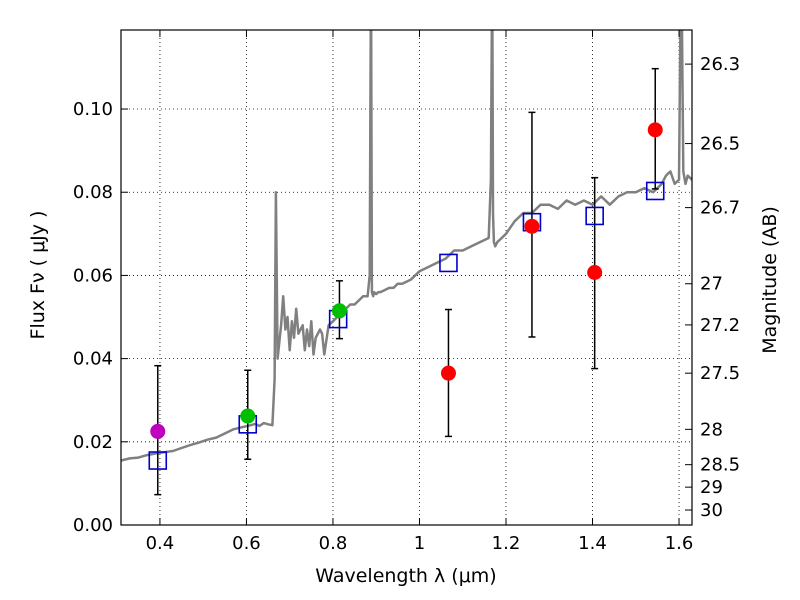 This screenshot has width=800, height=600. What do you see at coordinates (93, 192) in the screenshot?
I see `y-tick-label: 0.08` at bounding box center [93, 192].